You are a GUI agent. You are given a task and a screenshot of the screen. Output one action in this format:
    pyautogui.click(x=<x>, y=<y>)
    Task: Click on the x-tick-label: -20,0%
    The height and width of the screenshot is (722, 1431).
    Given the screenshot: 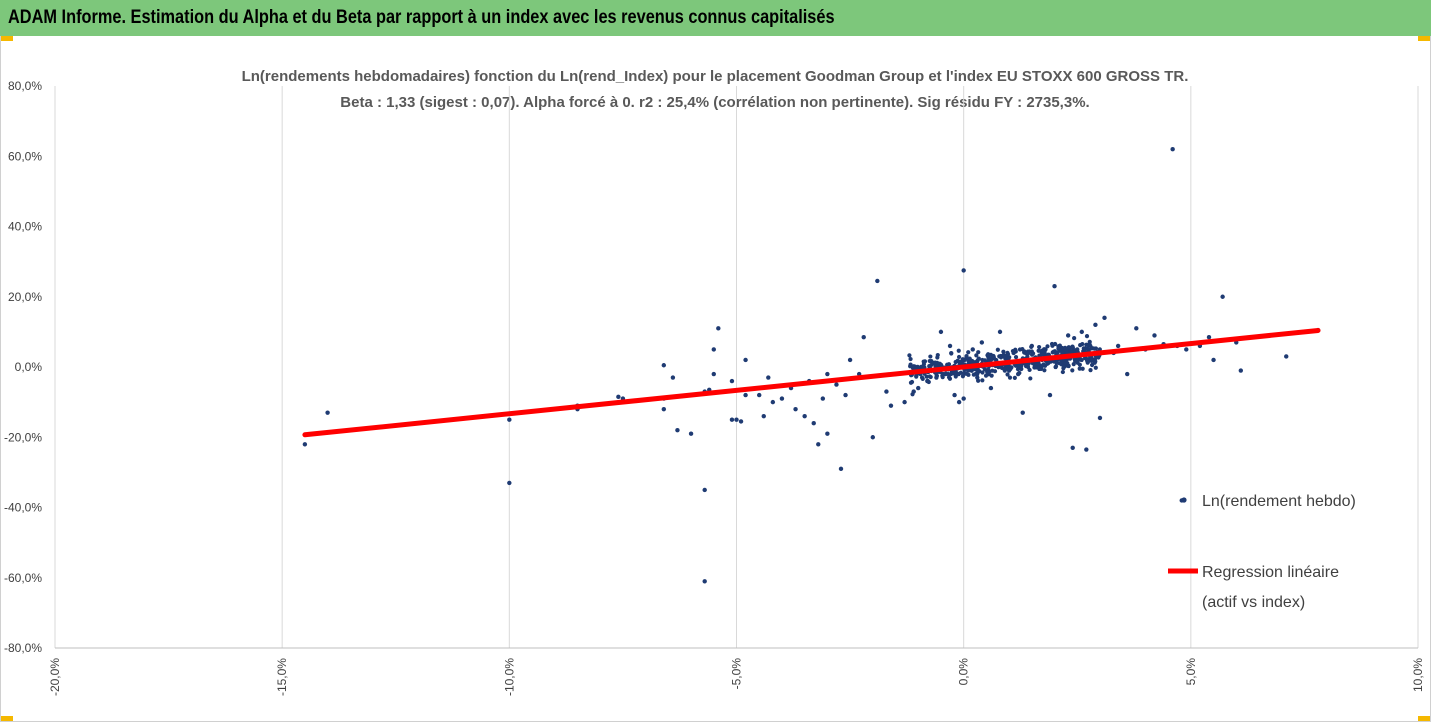 What is the action you would take?
    pyautogui.click(x=55, y=677)
    